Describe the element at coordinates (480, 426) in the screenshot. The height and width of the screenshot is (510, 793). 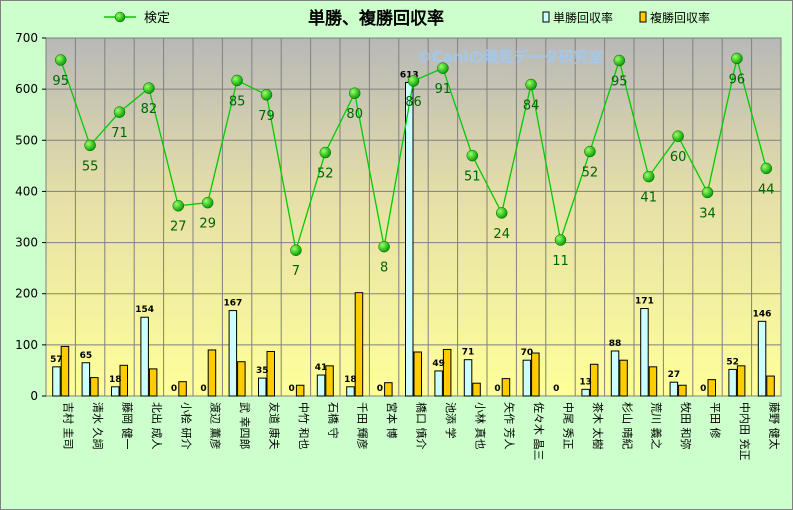
I see `x-tick-label: 小林 真也` at that location.